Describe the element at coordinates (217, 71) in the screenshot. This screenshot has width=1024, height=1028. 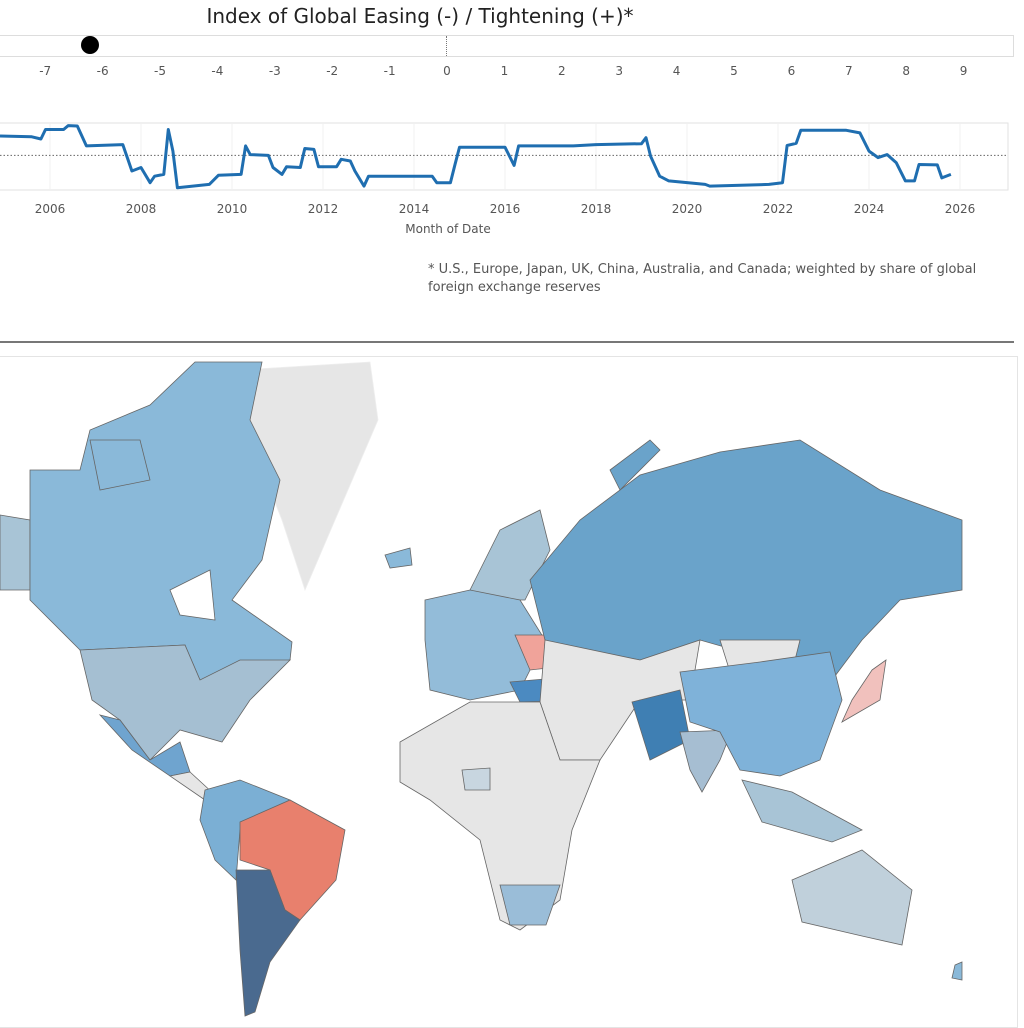
I see `gauge-tick-label: -4` at that location.